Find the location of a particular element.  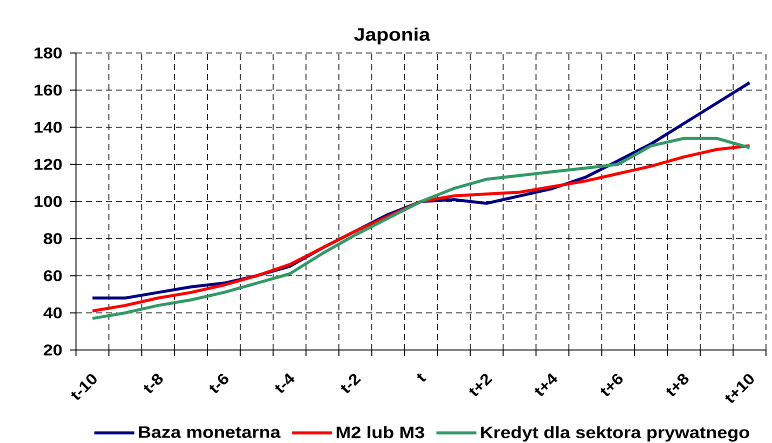

x-tick-label: t-10 is located at coordinates (84, 387).